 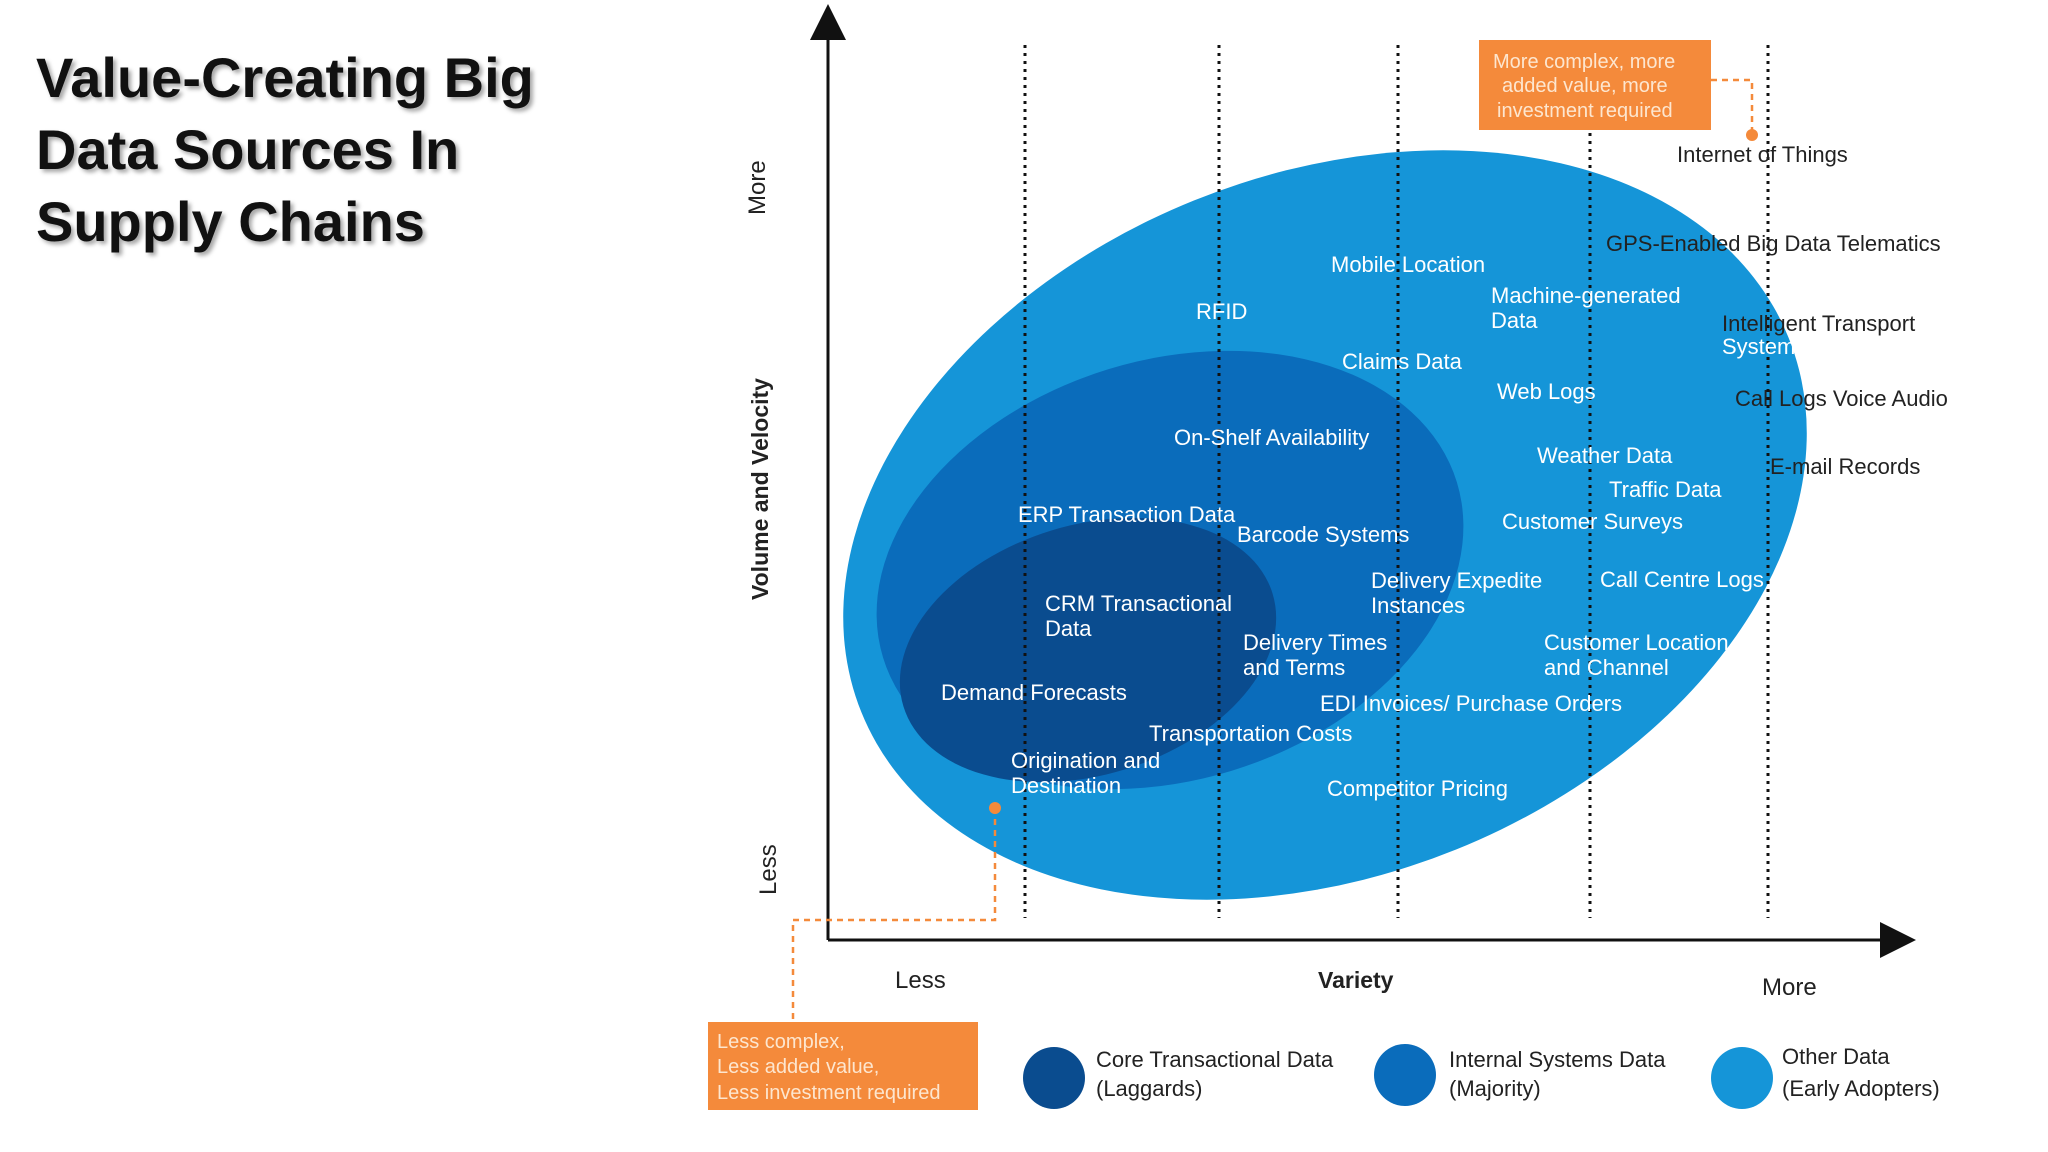 I want to click on legend-swatch-core, so click(x=1054, y=1078).